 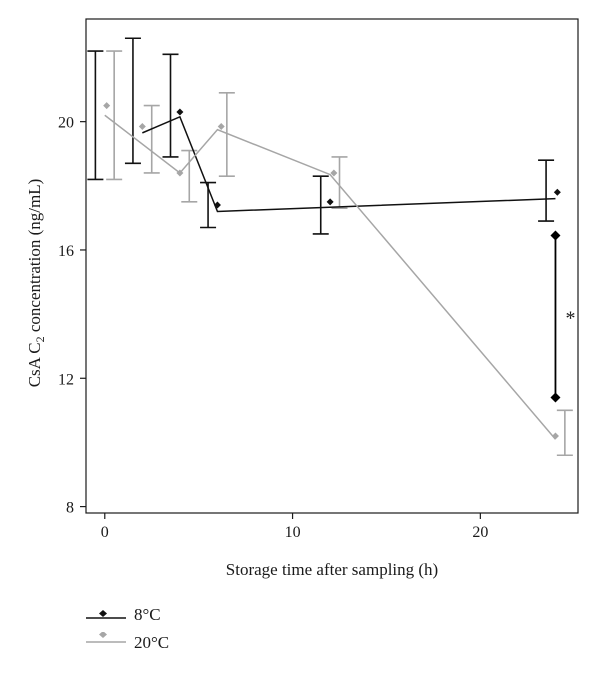 What do you see at coordinates (147, 614) in the screenshot?
I see `legend-label-8c: 8°C` at bounding box center [147, 614].